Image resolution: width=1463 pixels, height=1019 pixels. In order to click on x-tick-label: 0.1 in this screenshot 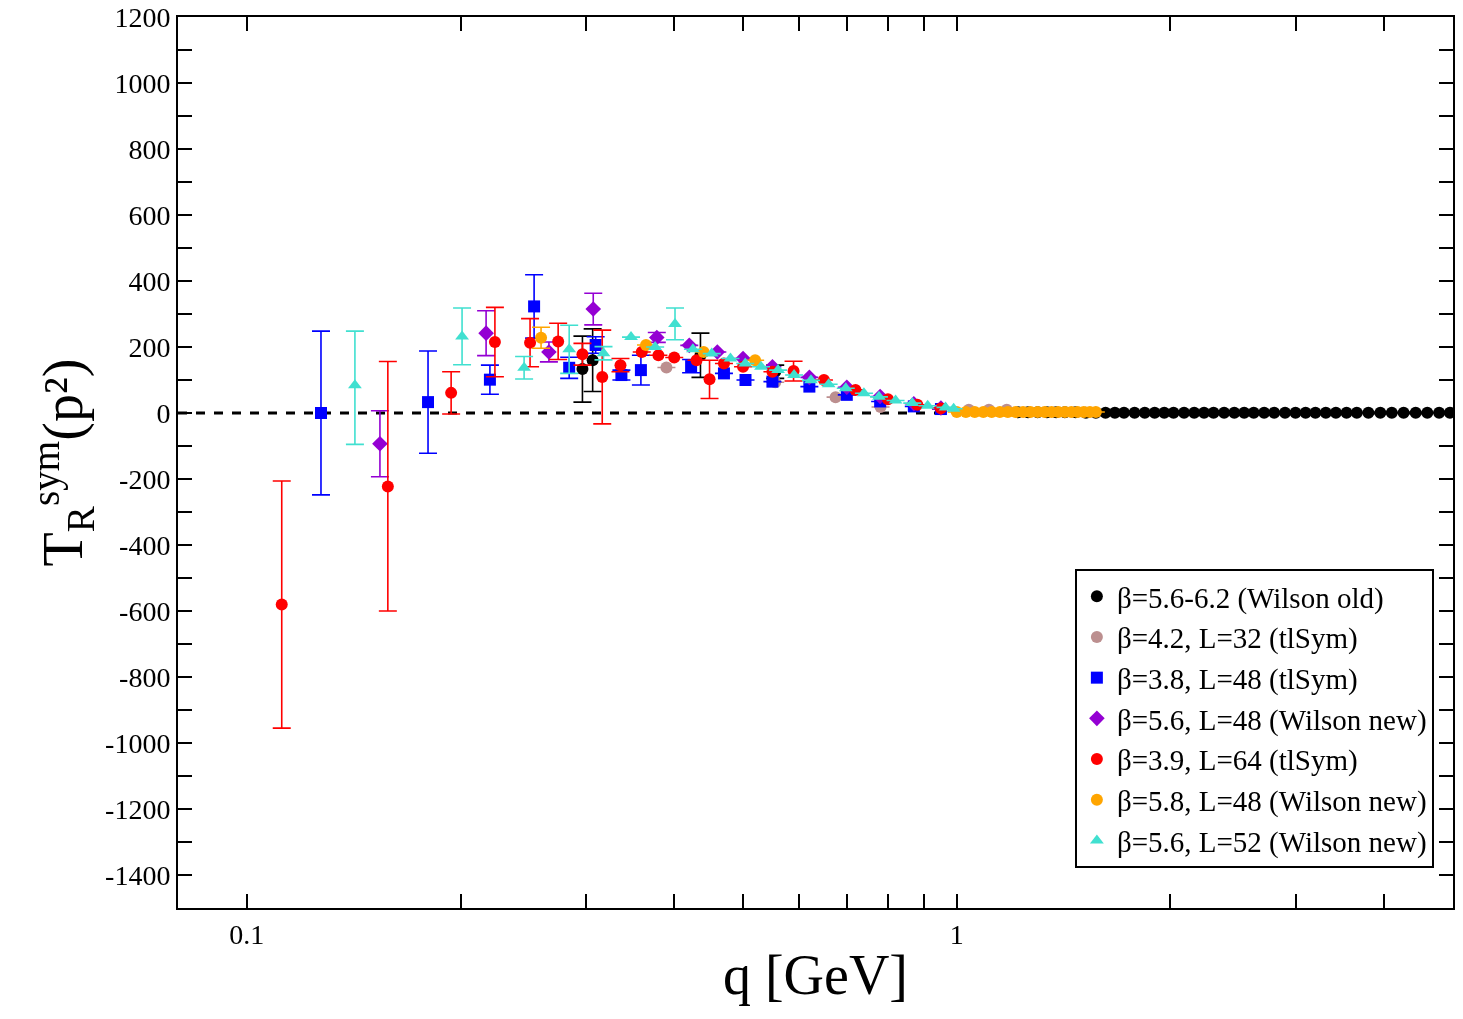, I will do `click(247, 934)`.